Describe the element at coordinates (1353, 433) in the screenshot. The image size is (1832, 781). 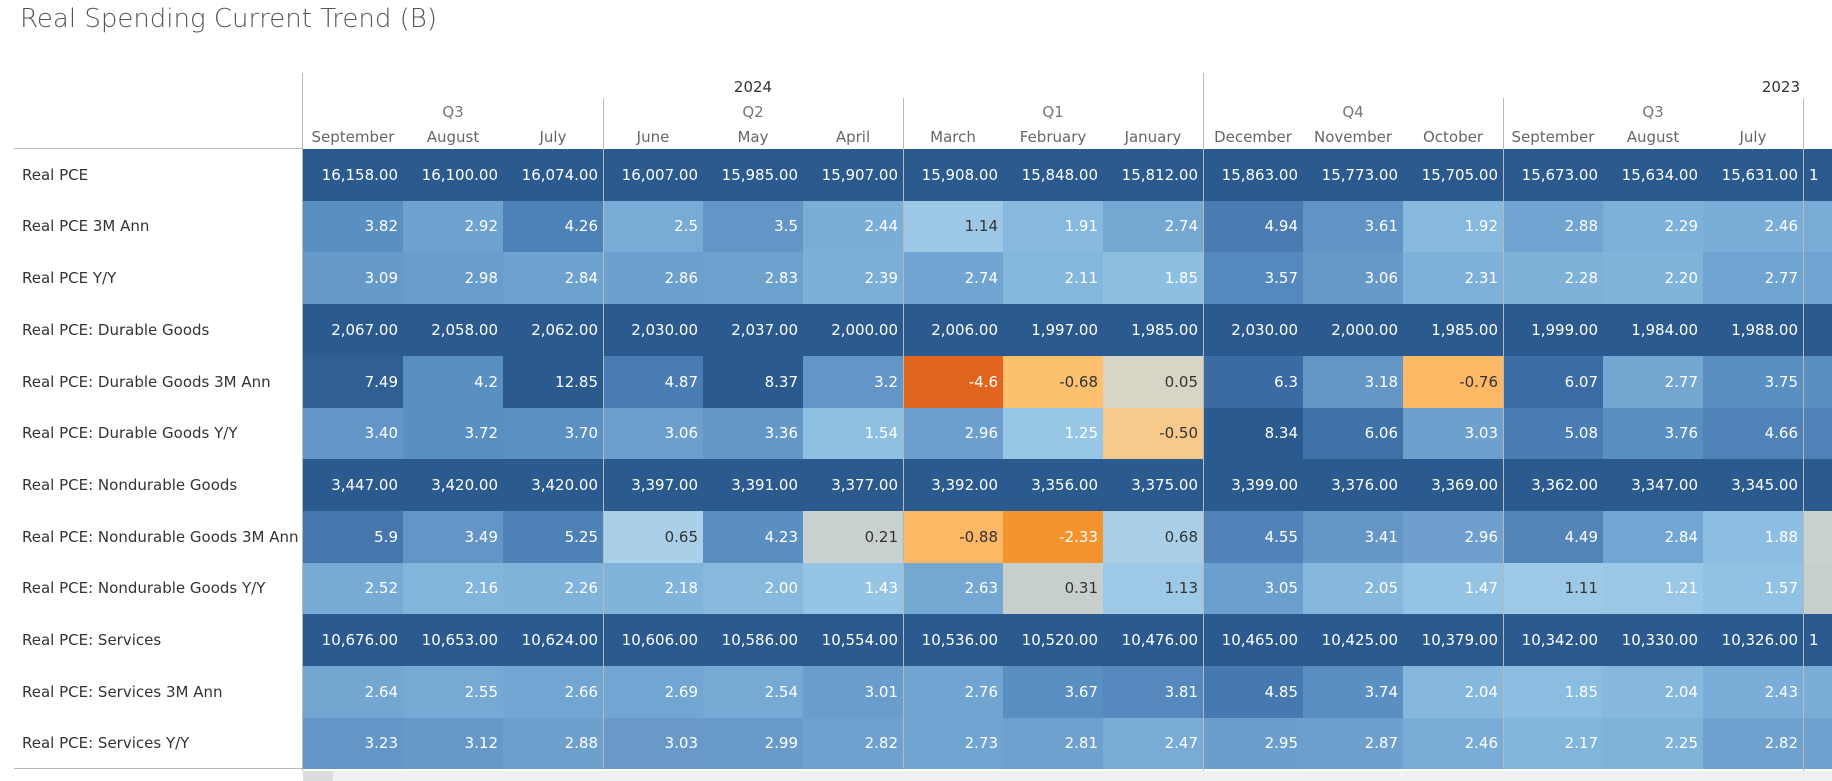
I see `table-cell: 6.06` at that location.